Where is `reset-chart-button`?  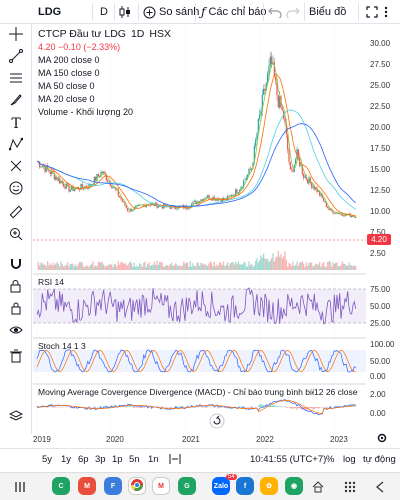 reset-chart-button is located at coordinates (217, 421).